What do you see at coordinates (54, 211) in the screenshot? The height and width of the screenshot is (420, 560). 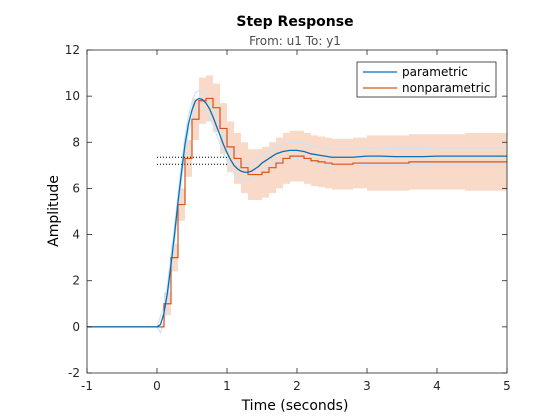 I see `y-axis-label: Amplitude` at bounding box center [54, 211].